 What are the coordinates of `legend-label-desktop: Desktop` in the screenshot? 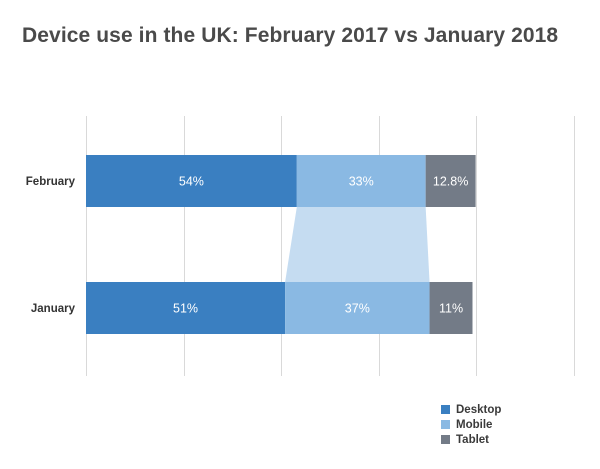 It's located at (479, 409).